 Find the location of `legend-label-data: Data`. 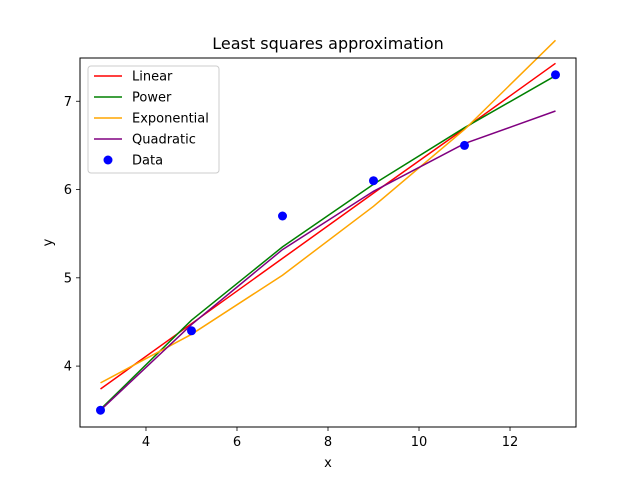

legend-label-data: Data is located at coordinates (147, 161).